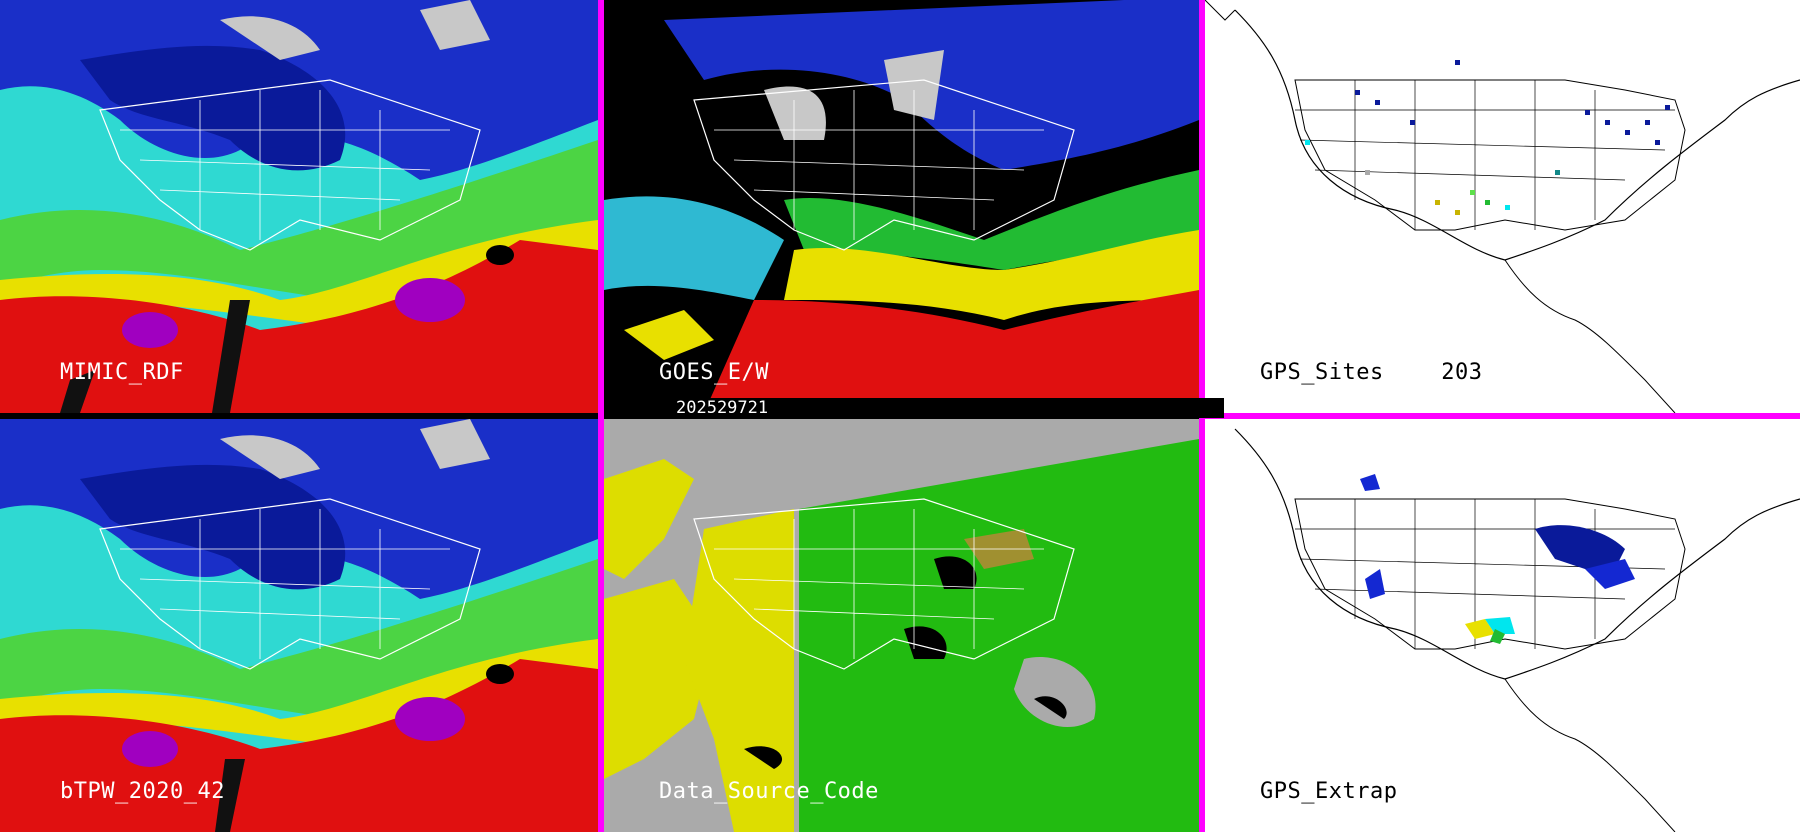 This screenshot has width=1800, height=832. What do you see at coordinates (946, 408) in the screenshot?
I see `timestamp-bar: 202529721` at bounding box center [946, 408].